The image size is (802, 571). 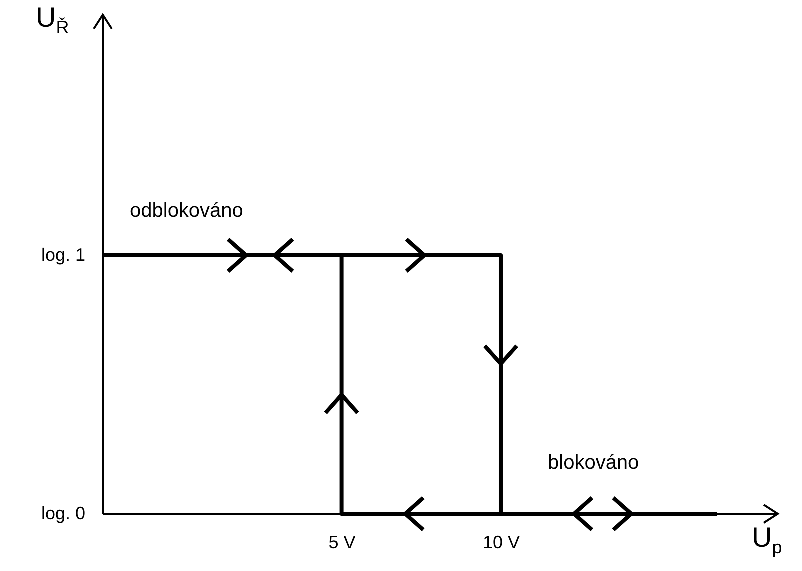 What do you see at coordinates (63, 254) in the screenshot?
I see `y-tick-label: log. 1` at bounding box center [63, 254].